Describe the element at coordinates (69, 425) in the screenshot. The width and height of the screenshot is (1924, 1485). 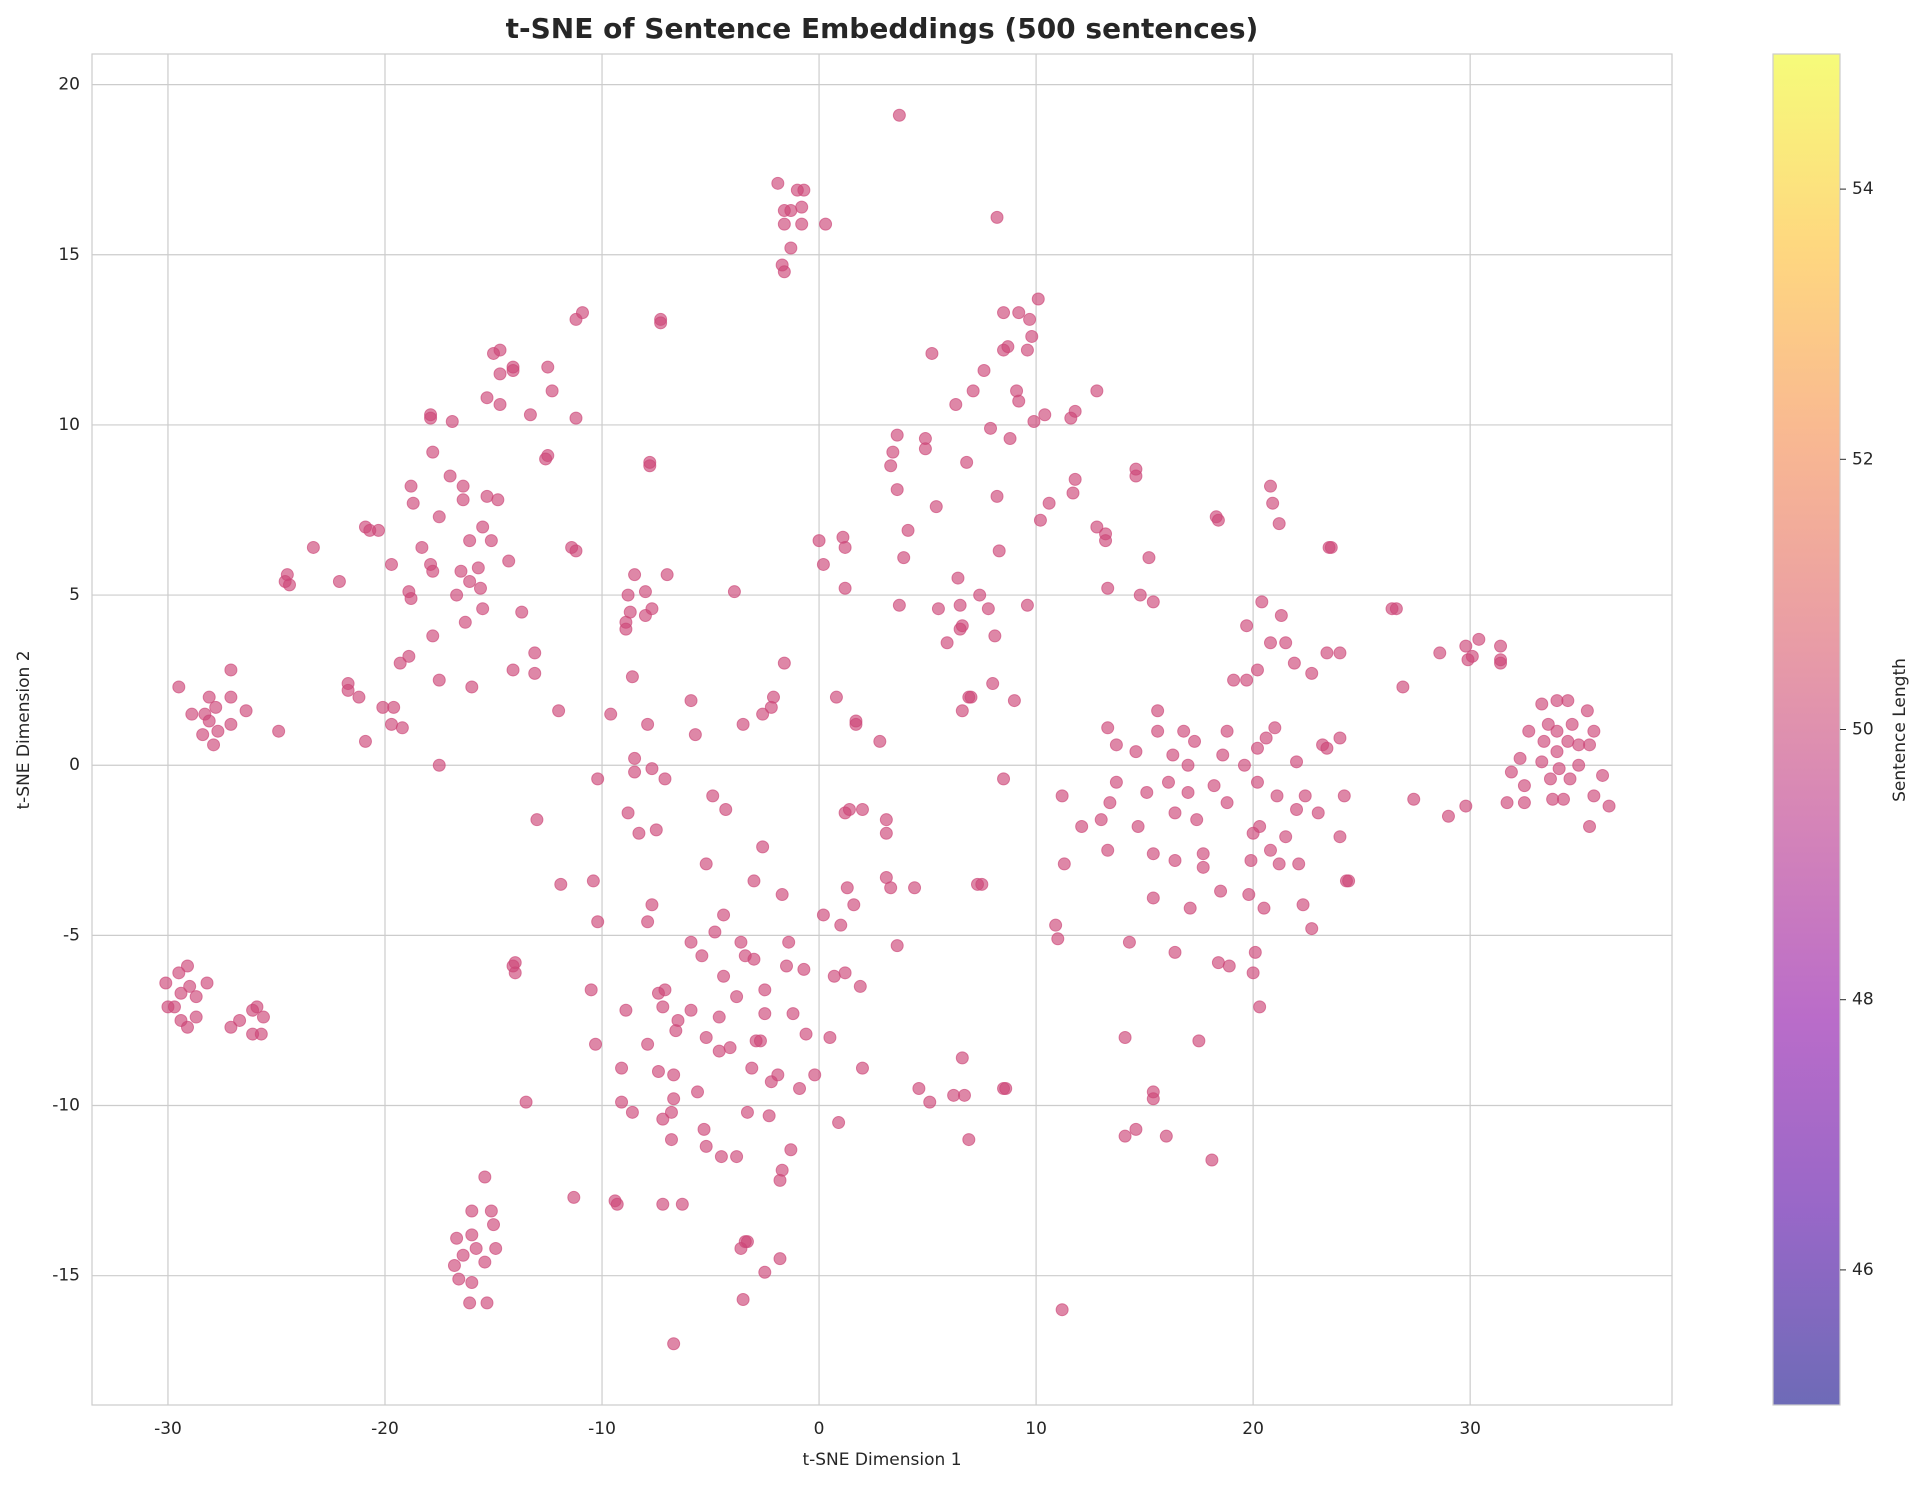
I see `y-tick-label: 10` at that location.